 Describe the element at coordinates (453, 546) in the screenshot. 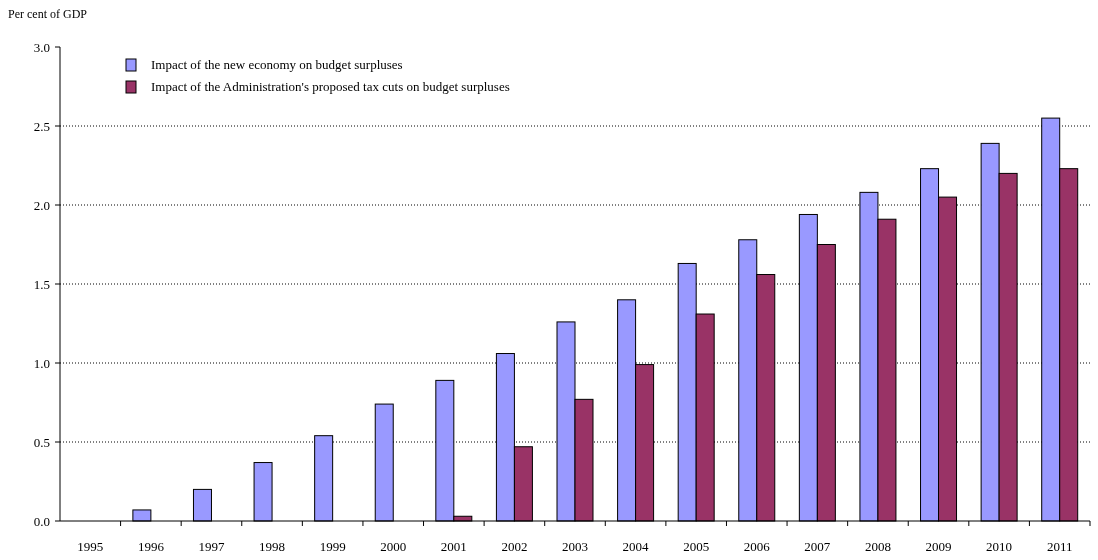

I see `x-tick-label: 2001` at that location.